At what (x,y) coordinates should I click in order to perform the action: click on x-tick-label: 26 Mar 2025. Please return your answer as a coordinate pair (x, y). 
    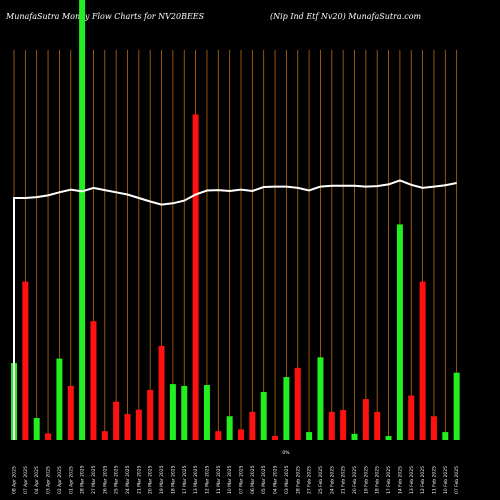
    Looking at the image, I should click on (105, 479).